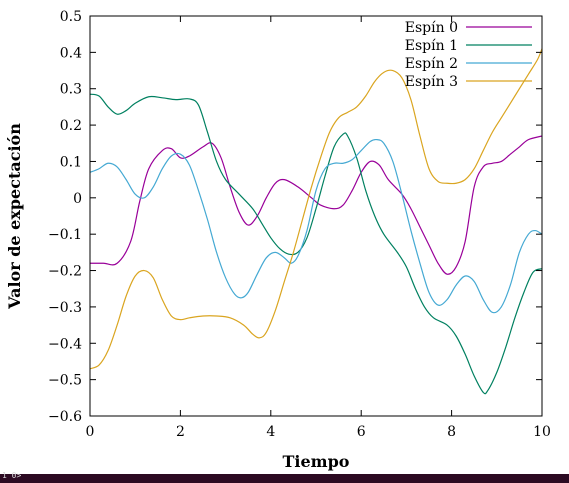 This screenshot has height=483, width=569. What do you see at coordinates (542, 432) in the screenshot?
I see `x-tick-label: 10` at bounding box center [542, 432].